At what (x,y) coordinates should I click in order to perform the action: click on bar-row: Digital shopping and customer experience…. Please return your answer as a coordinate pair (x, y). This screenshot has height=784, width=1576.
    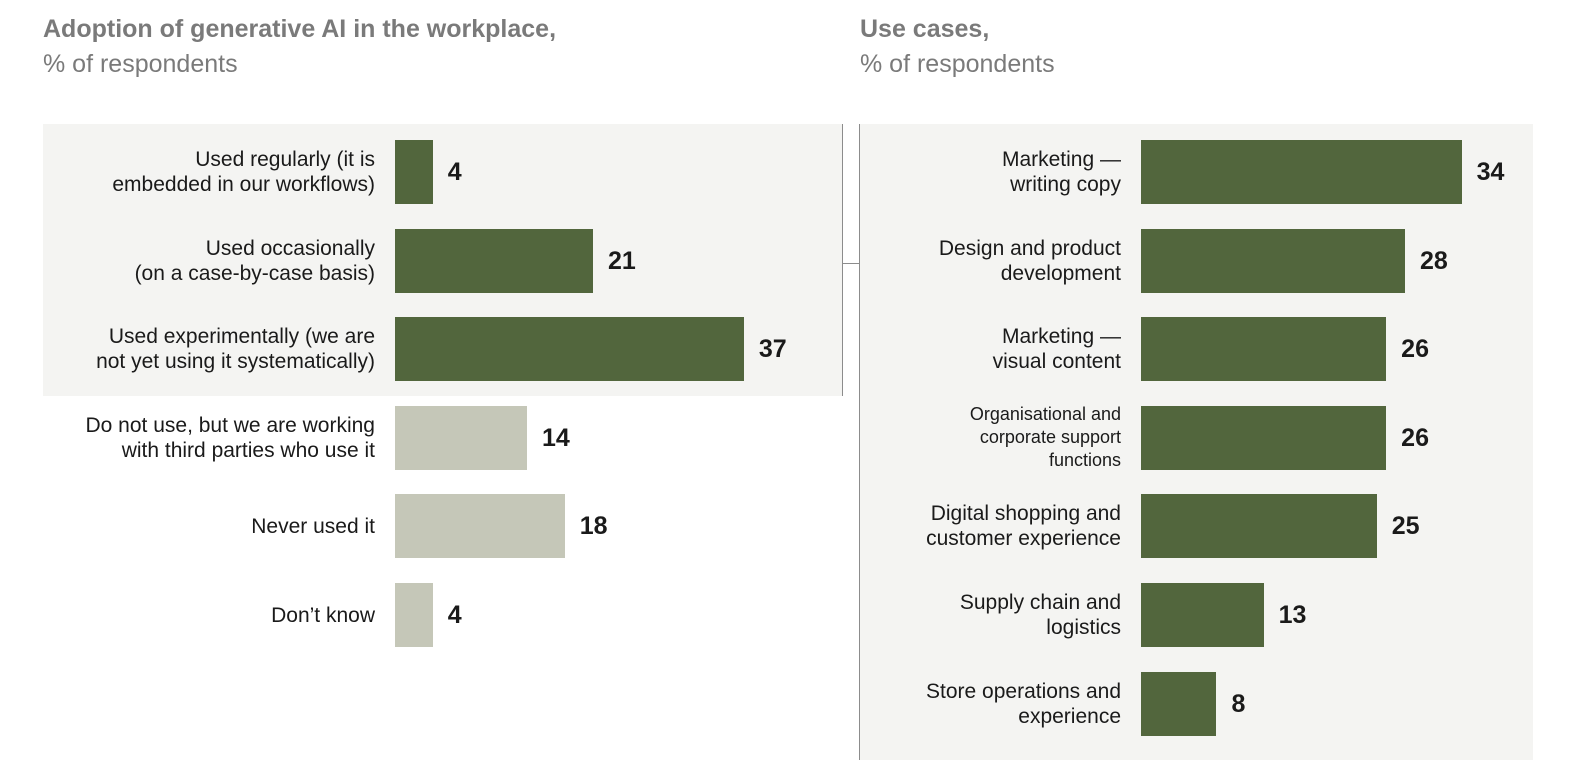
    Looking at the image, I should click on (788, 526).